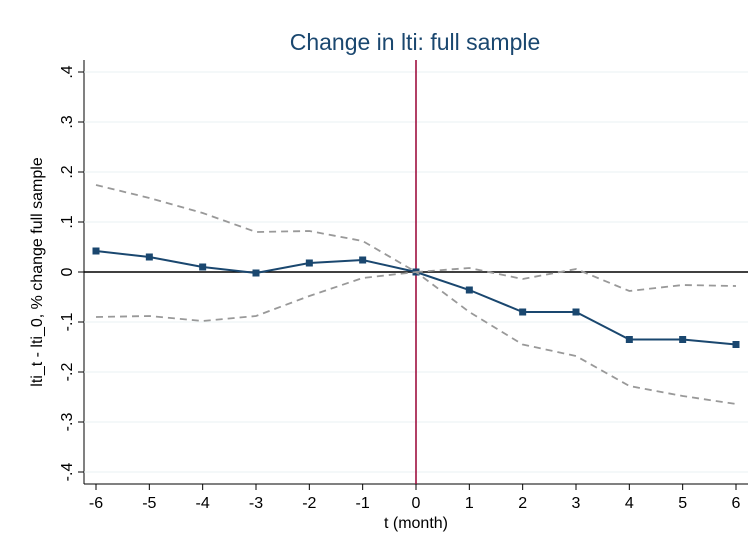 This screenshot has width=755, height=553. What do you see at coordinates (67, 322) in the screenshot?
I see `y-tick-label: -.1` at bounding box center [67, 322].